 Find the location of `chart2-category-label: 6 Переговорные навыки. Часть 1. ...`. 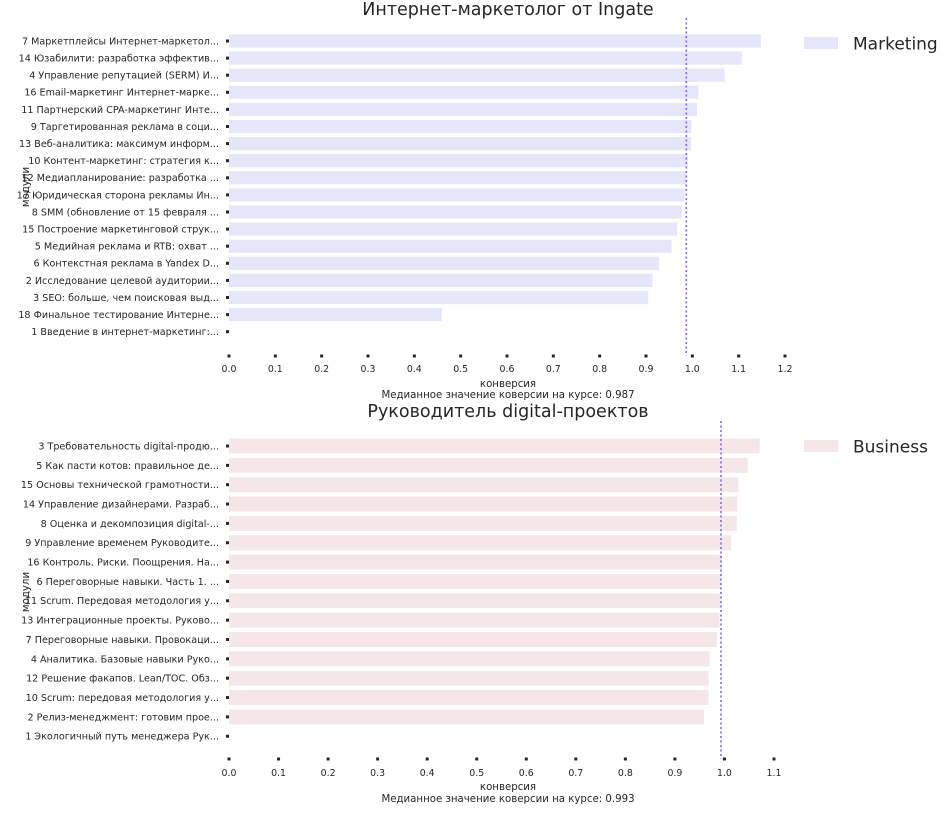

chart2-category-label: 6 Переговорные навыки. Часть 1. ... is located at coordinates (128, 582).